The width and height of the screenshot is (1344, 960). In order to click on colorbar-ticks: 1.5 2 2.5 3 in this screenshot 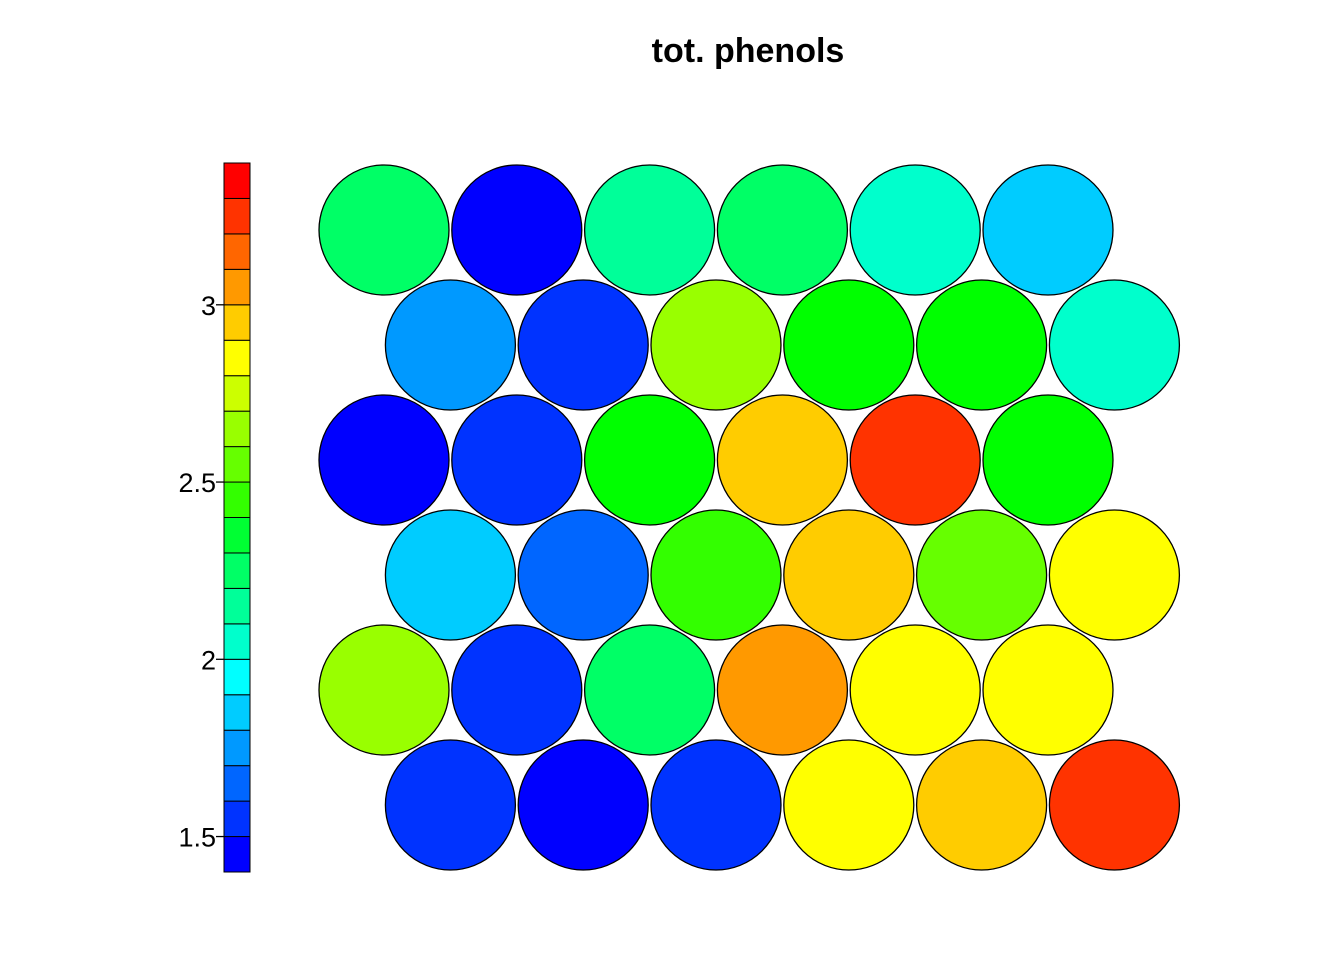, I will do `click(201, 572)`.